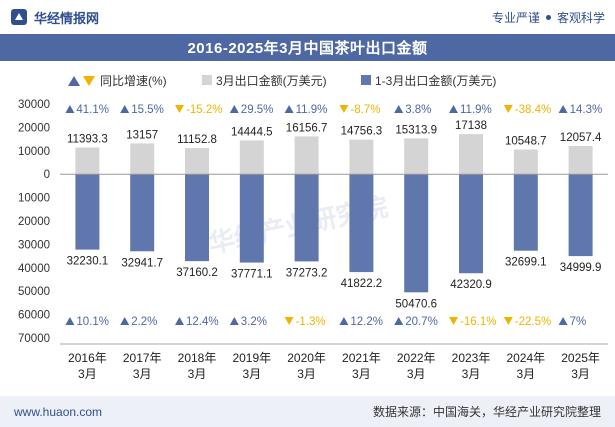 This screenshot has height=427, width=615. I want to click on x-tick-label-year: 2023年, so click(471, 358).